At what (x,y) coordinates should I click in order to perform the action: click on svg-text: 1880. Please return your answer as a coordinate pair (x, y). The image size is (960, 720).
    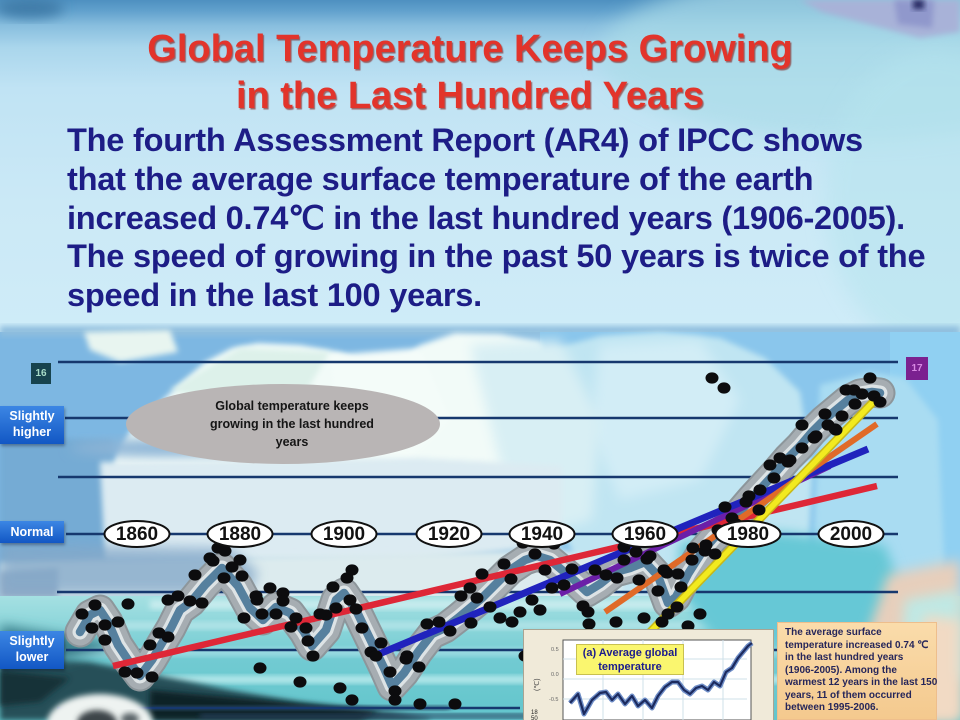
    Looking at the image, I should click on (240, 534).